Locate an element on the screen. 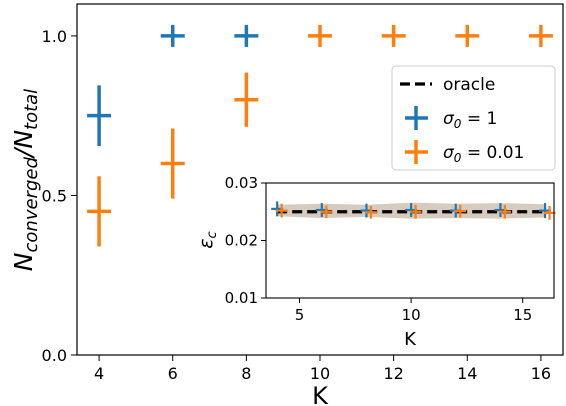 The height and width of the screenshot is (406, 566). main-y-label: Nconverged/Ntotal is located at coordinates (25, 180).